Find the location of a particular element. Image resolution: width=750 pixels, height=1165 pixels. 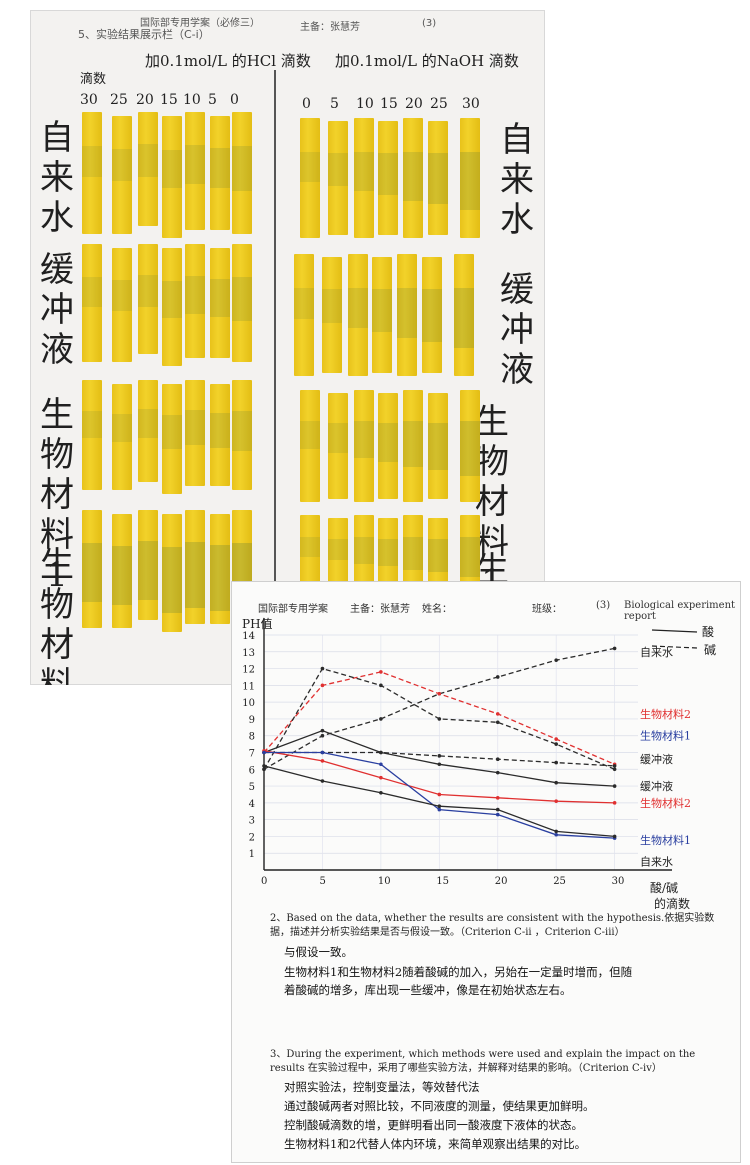

acid-tick: 20 is located at coordinates (145, 100).